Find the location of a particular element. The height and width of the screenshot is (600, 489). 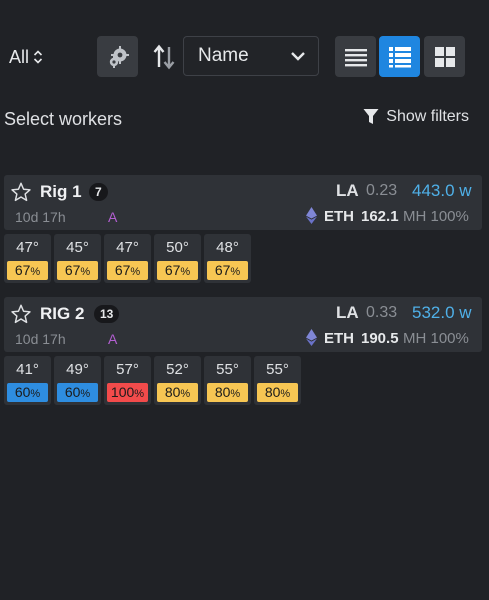

gpu-cell: 50° 67% is located at coordinates (177, 258).